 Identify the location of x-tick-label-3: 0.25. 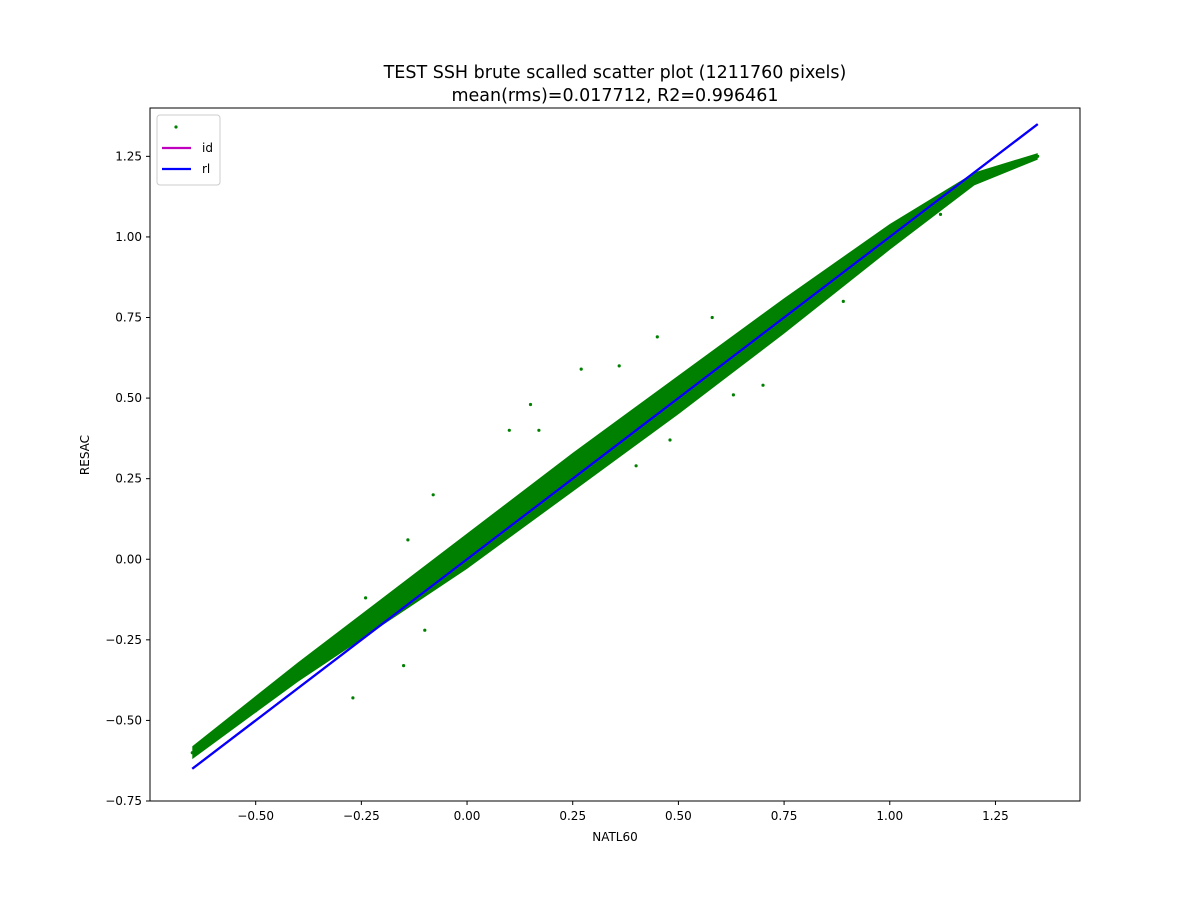
(572, 816).